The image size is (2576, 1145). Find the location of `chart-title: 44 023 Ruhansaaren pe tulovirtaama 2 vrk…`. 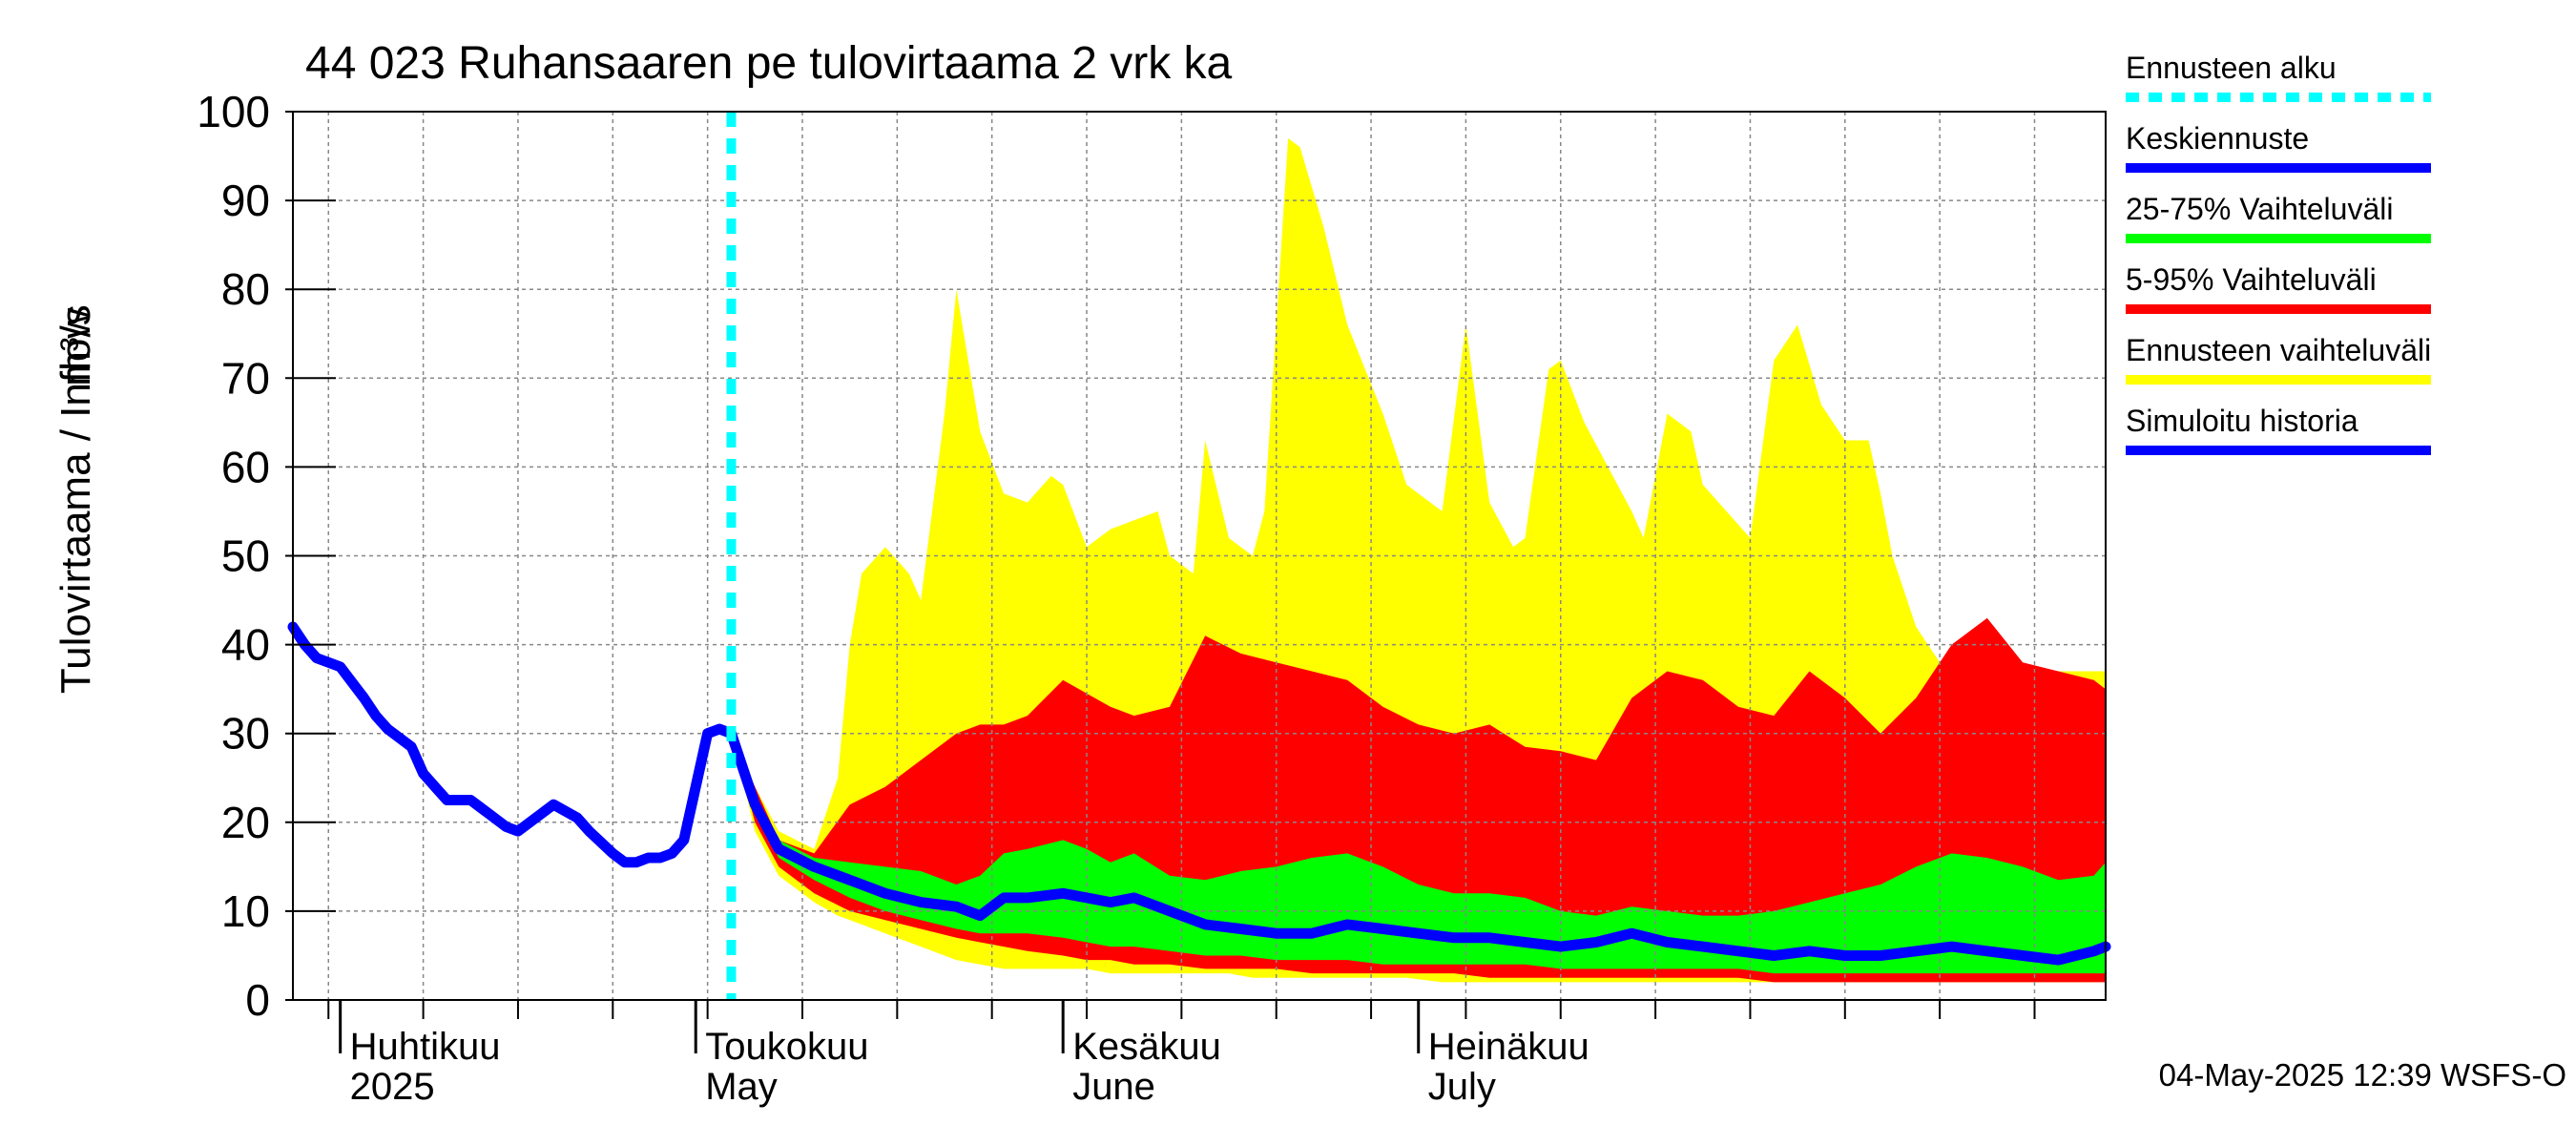

chart-title: 44 023 Ruhansaaren pe tulovirtaama 2 vrk… is located at coordinates (769, 63).